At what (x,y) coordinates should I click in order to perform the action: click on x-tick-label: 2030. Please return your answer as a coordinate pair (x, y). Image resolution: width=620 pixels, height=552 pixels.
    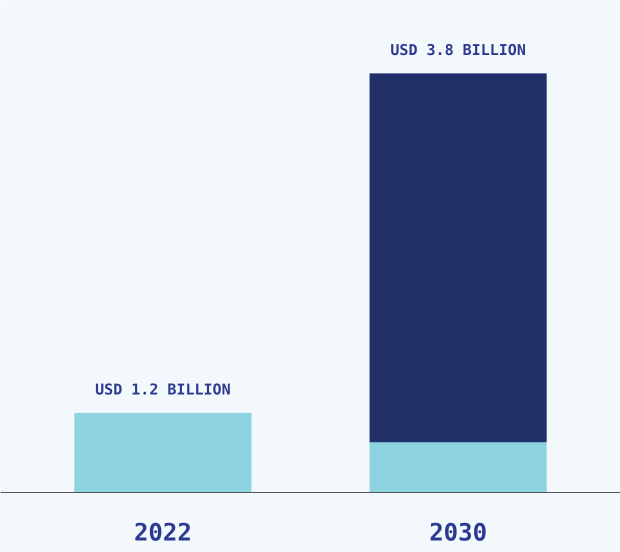
    Looking at the image, I should click on (458, 532).